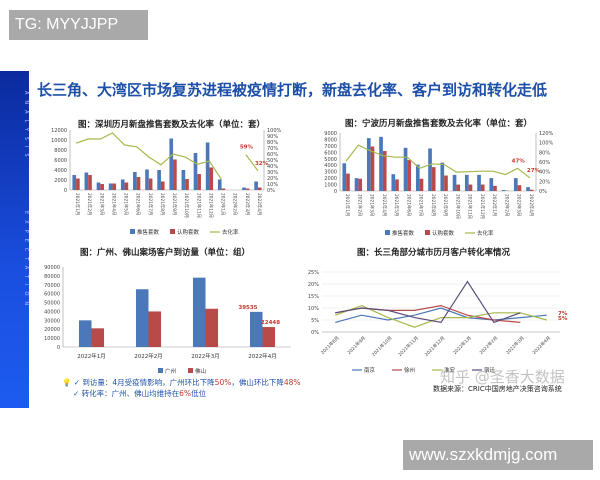  I want to click on watermark-bottom: www.szxkdmjg.com, so click(498, 455).